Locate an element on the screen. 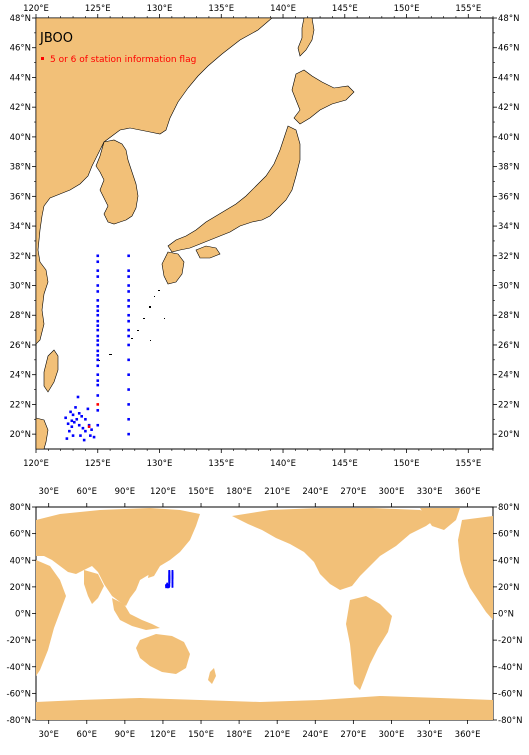  global-lat-label-right: 80°N is located at coordinates (508, 508).